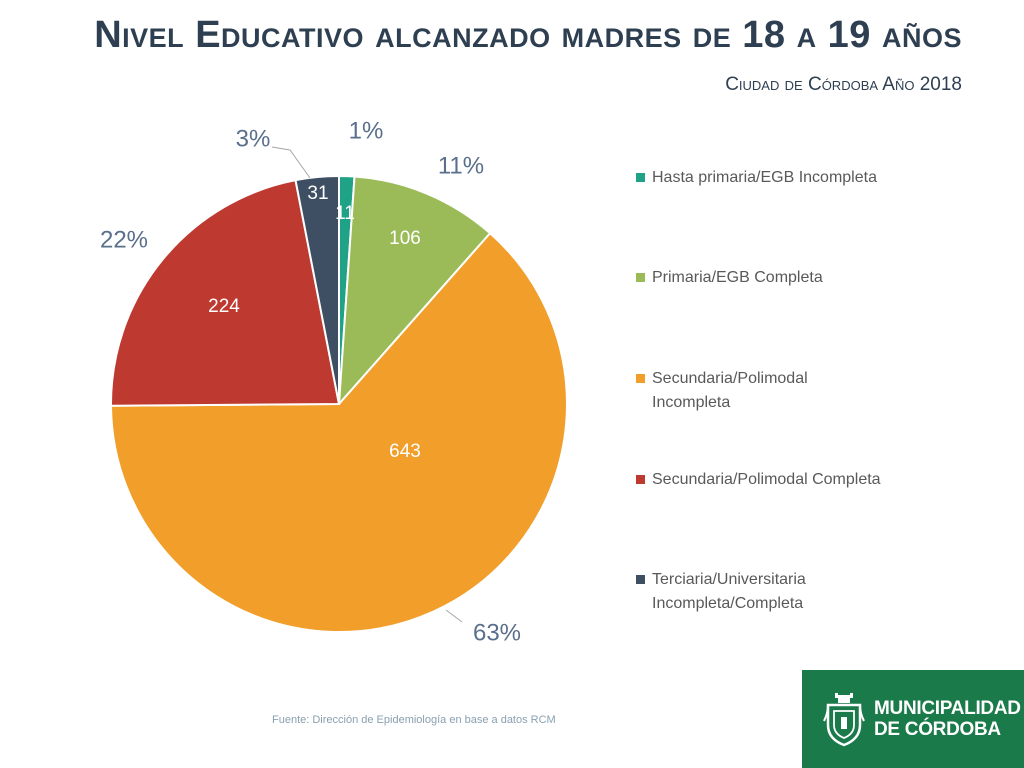 The height and width of the screenshot is (768, 1024). Describe the element at coordinates (224, 306) in the screenshot. I see `value-label-secundaria-completa: 224` at that location.